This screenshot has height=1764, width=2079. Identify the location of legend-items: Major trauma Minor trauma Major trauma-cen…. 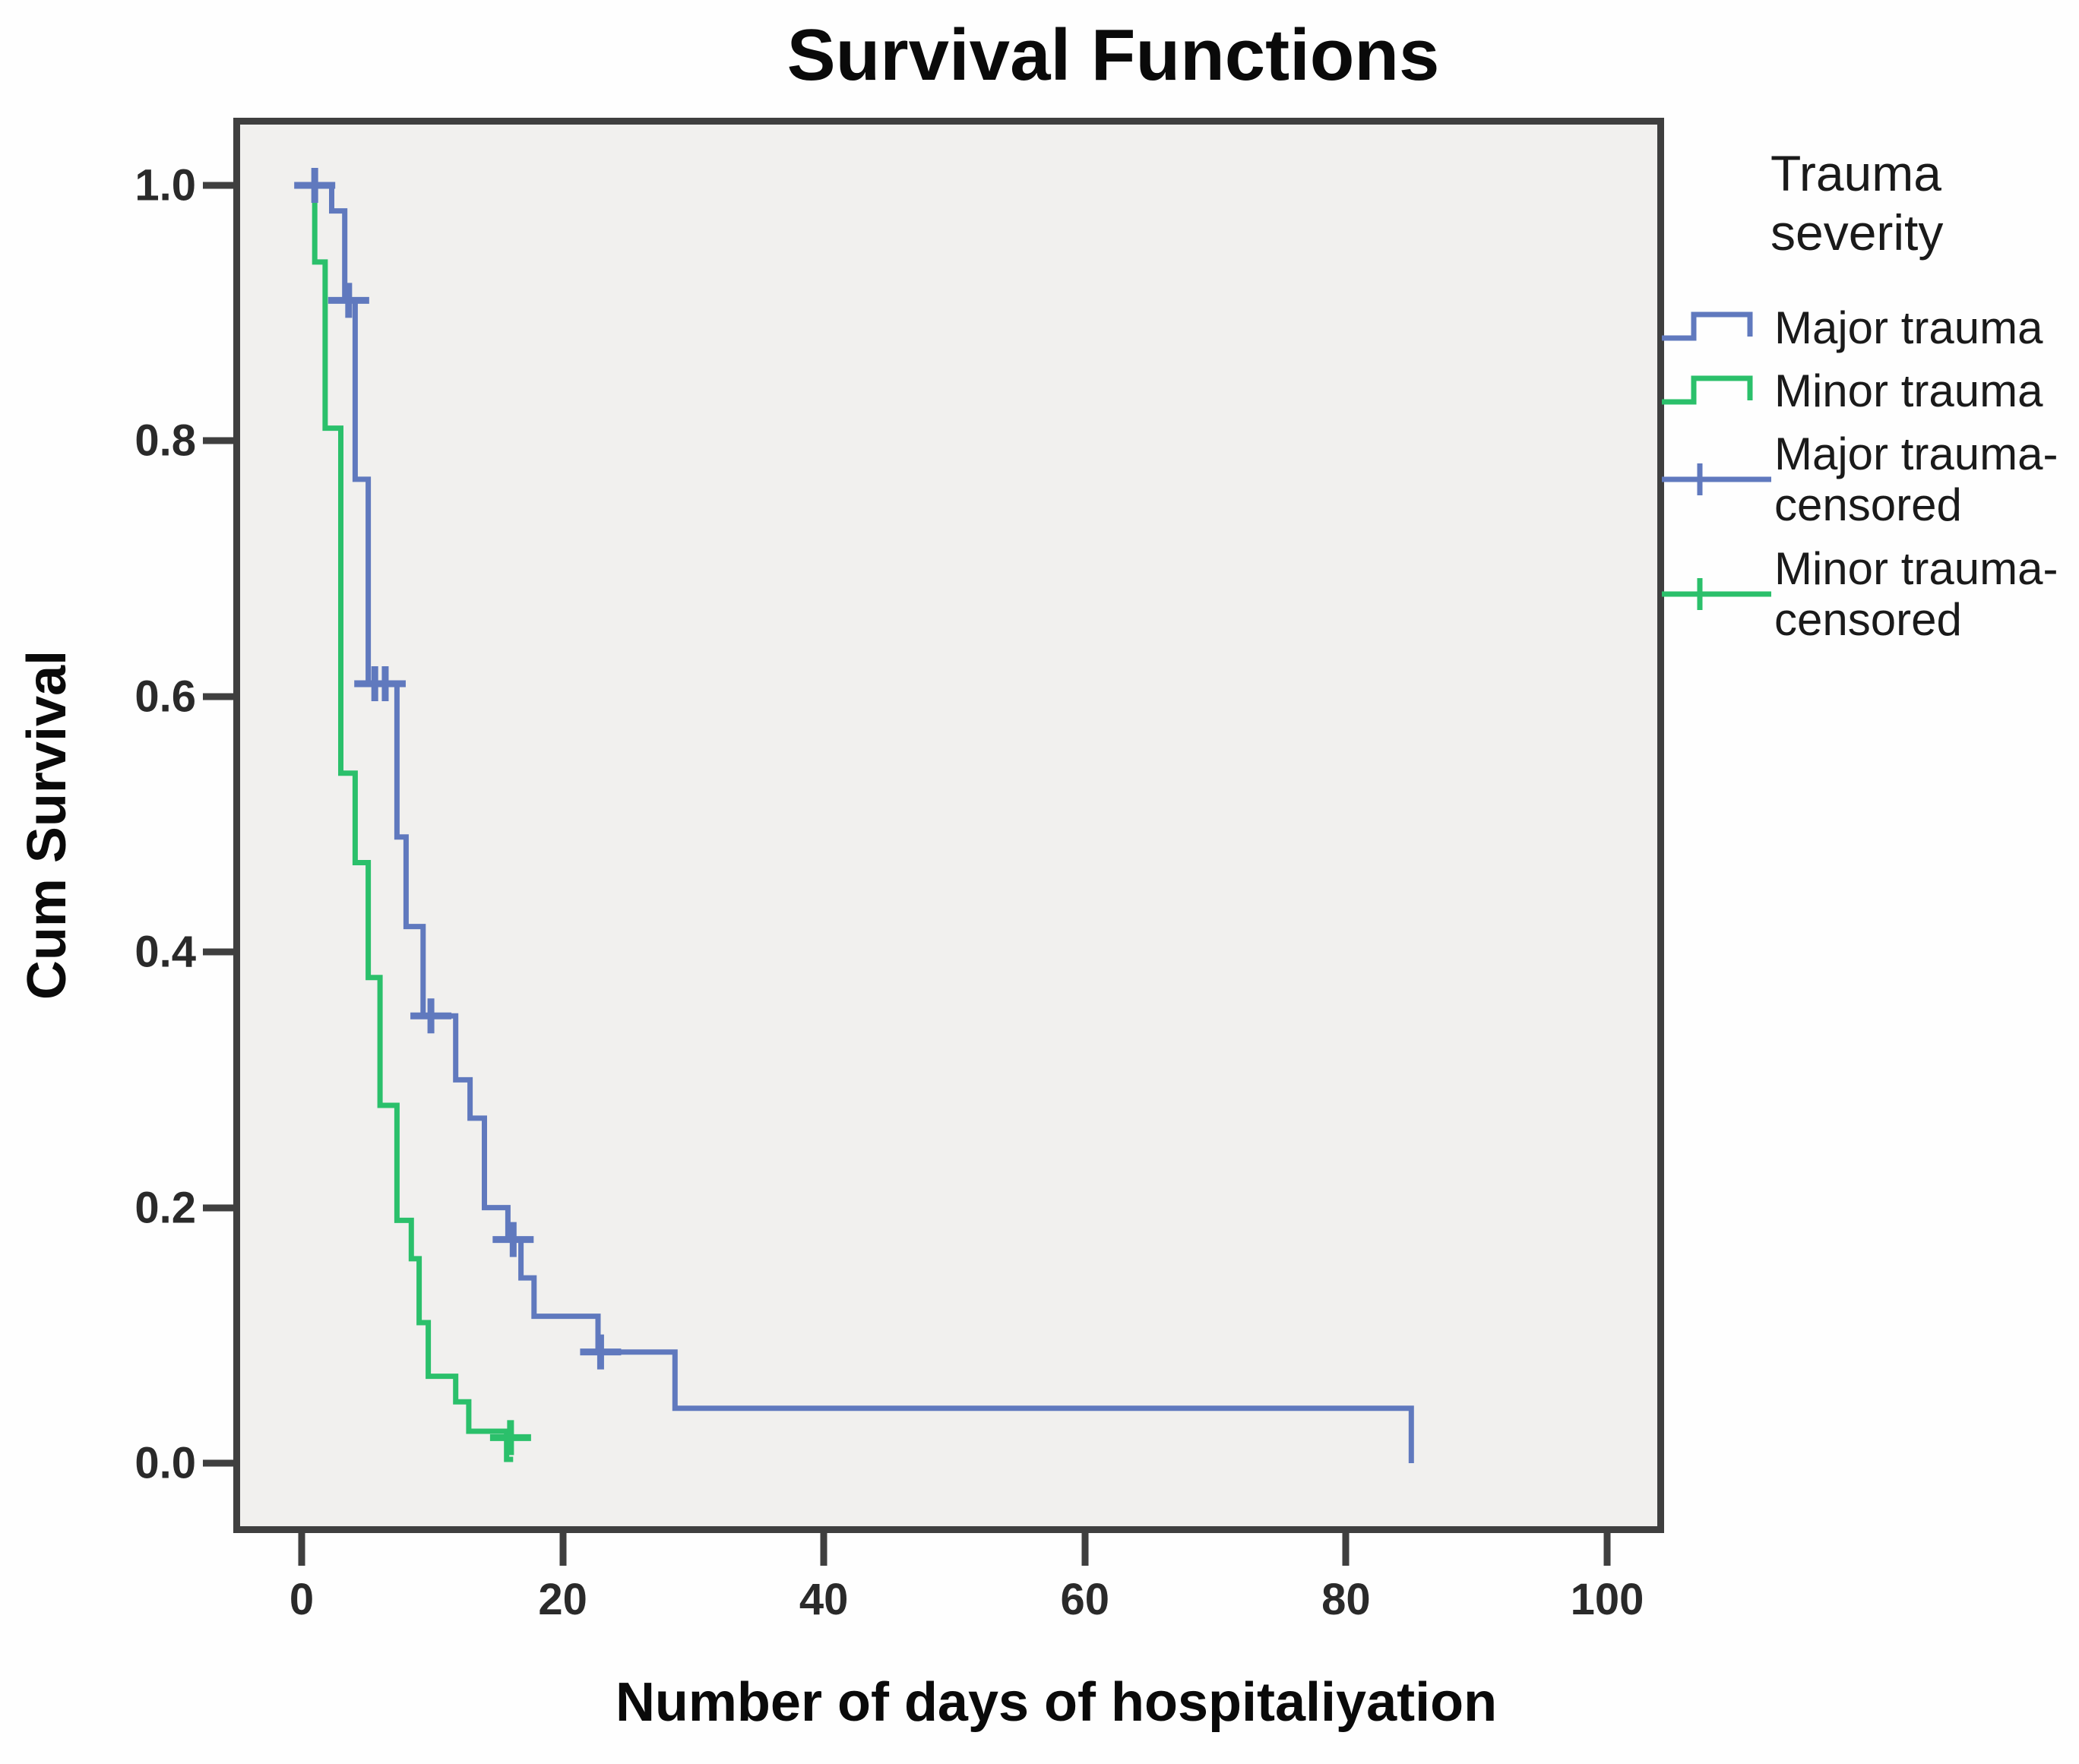
(1867, 473).